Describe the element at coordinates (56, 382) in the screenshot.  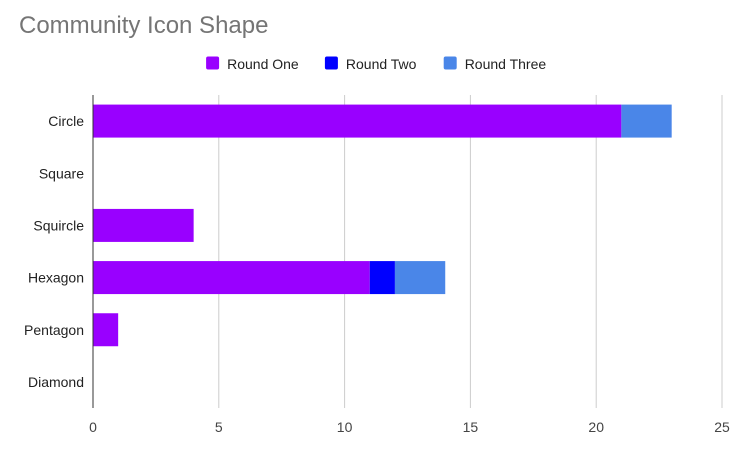
I see `y-tick-label: Diamond` at that location.